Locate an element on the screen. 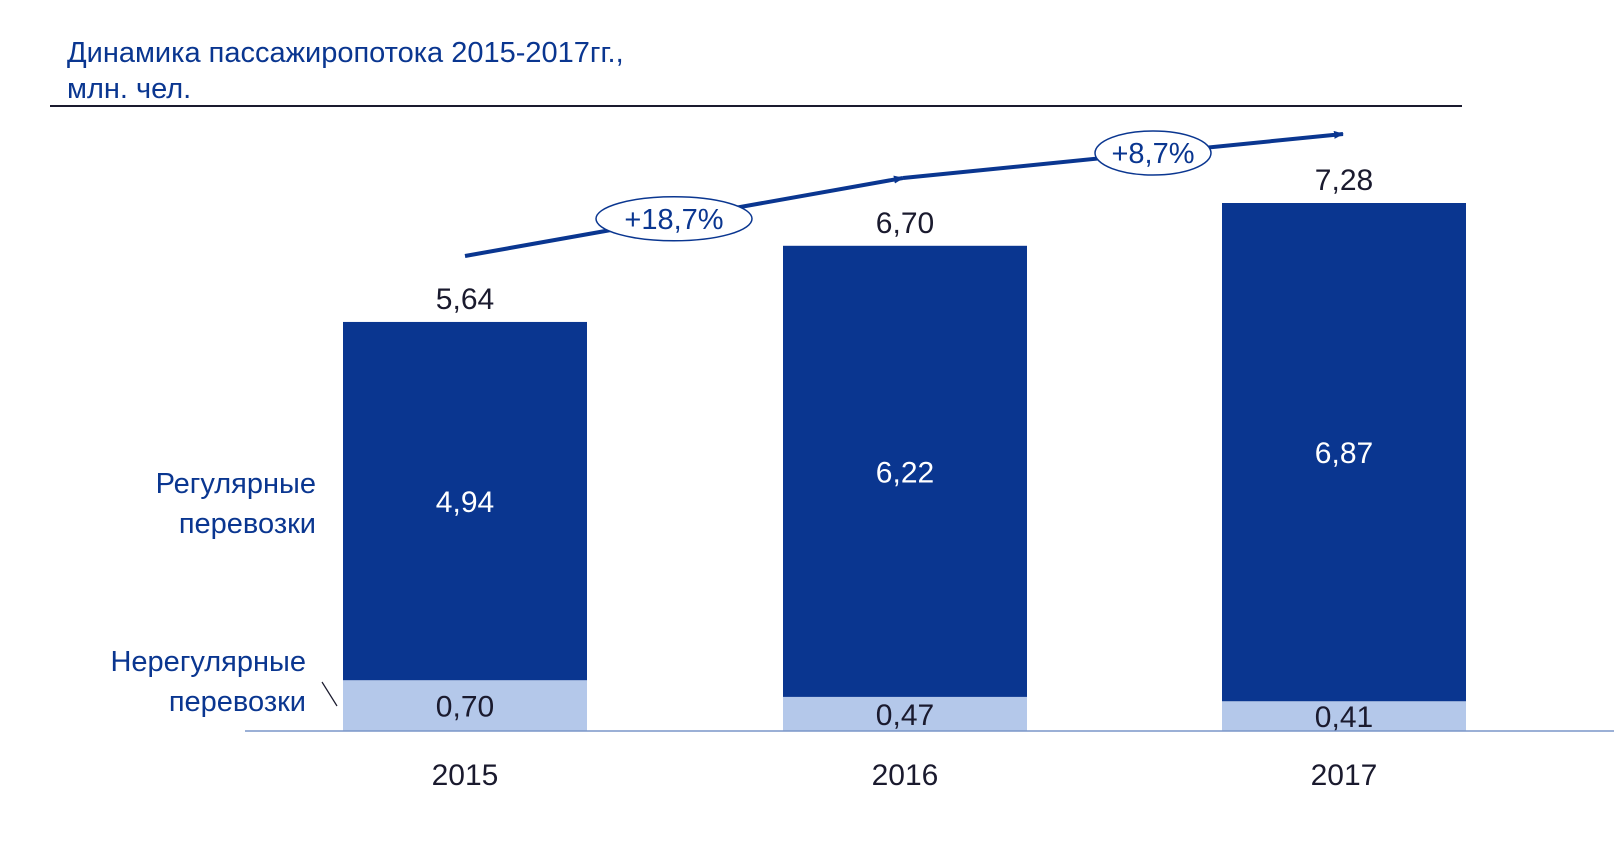  bar-irregular-2016 is located at coordinates (905, 713).